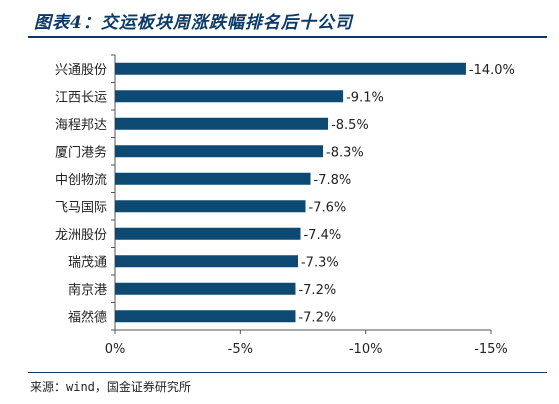 This screenshot has width=559, height=404. I want to click on category-label: 兴通股份, so click(81, 70).